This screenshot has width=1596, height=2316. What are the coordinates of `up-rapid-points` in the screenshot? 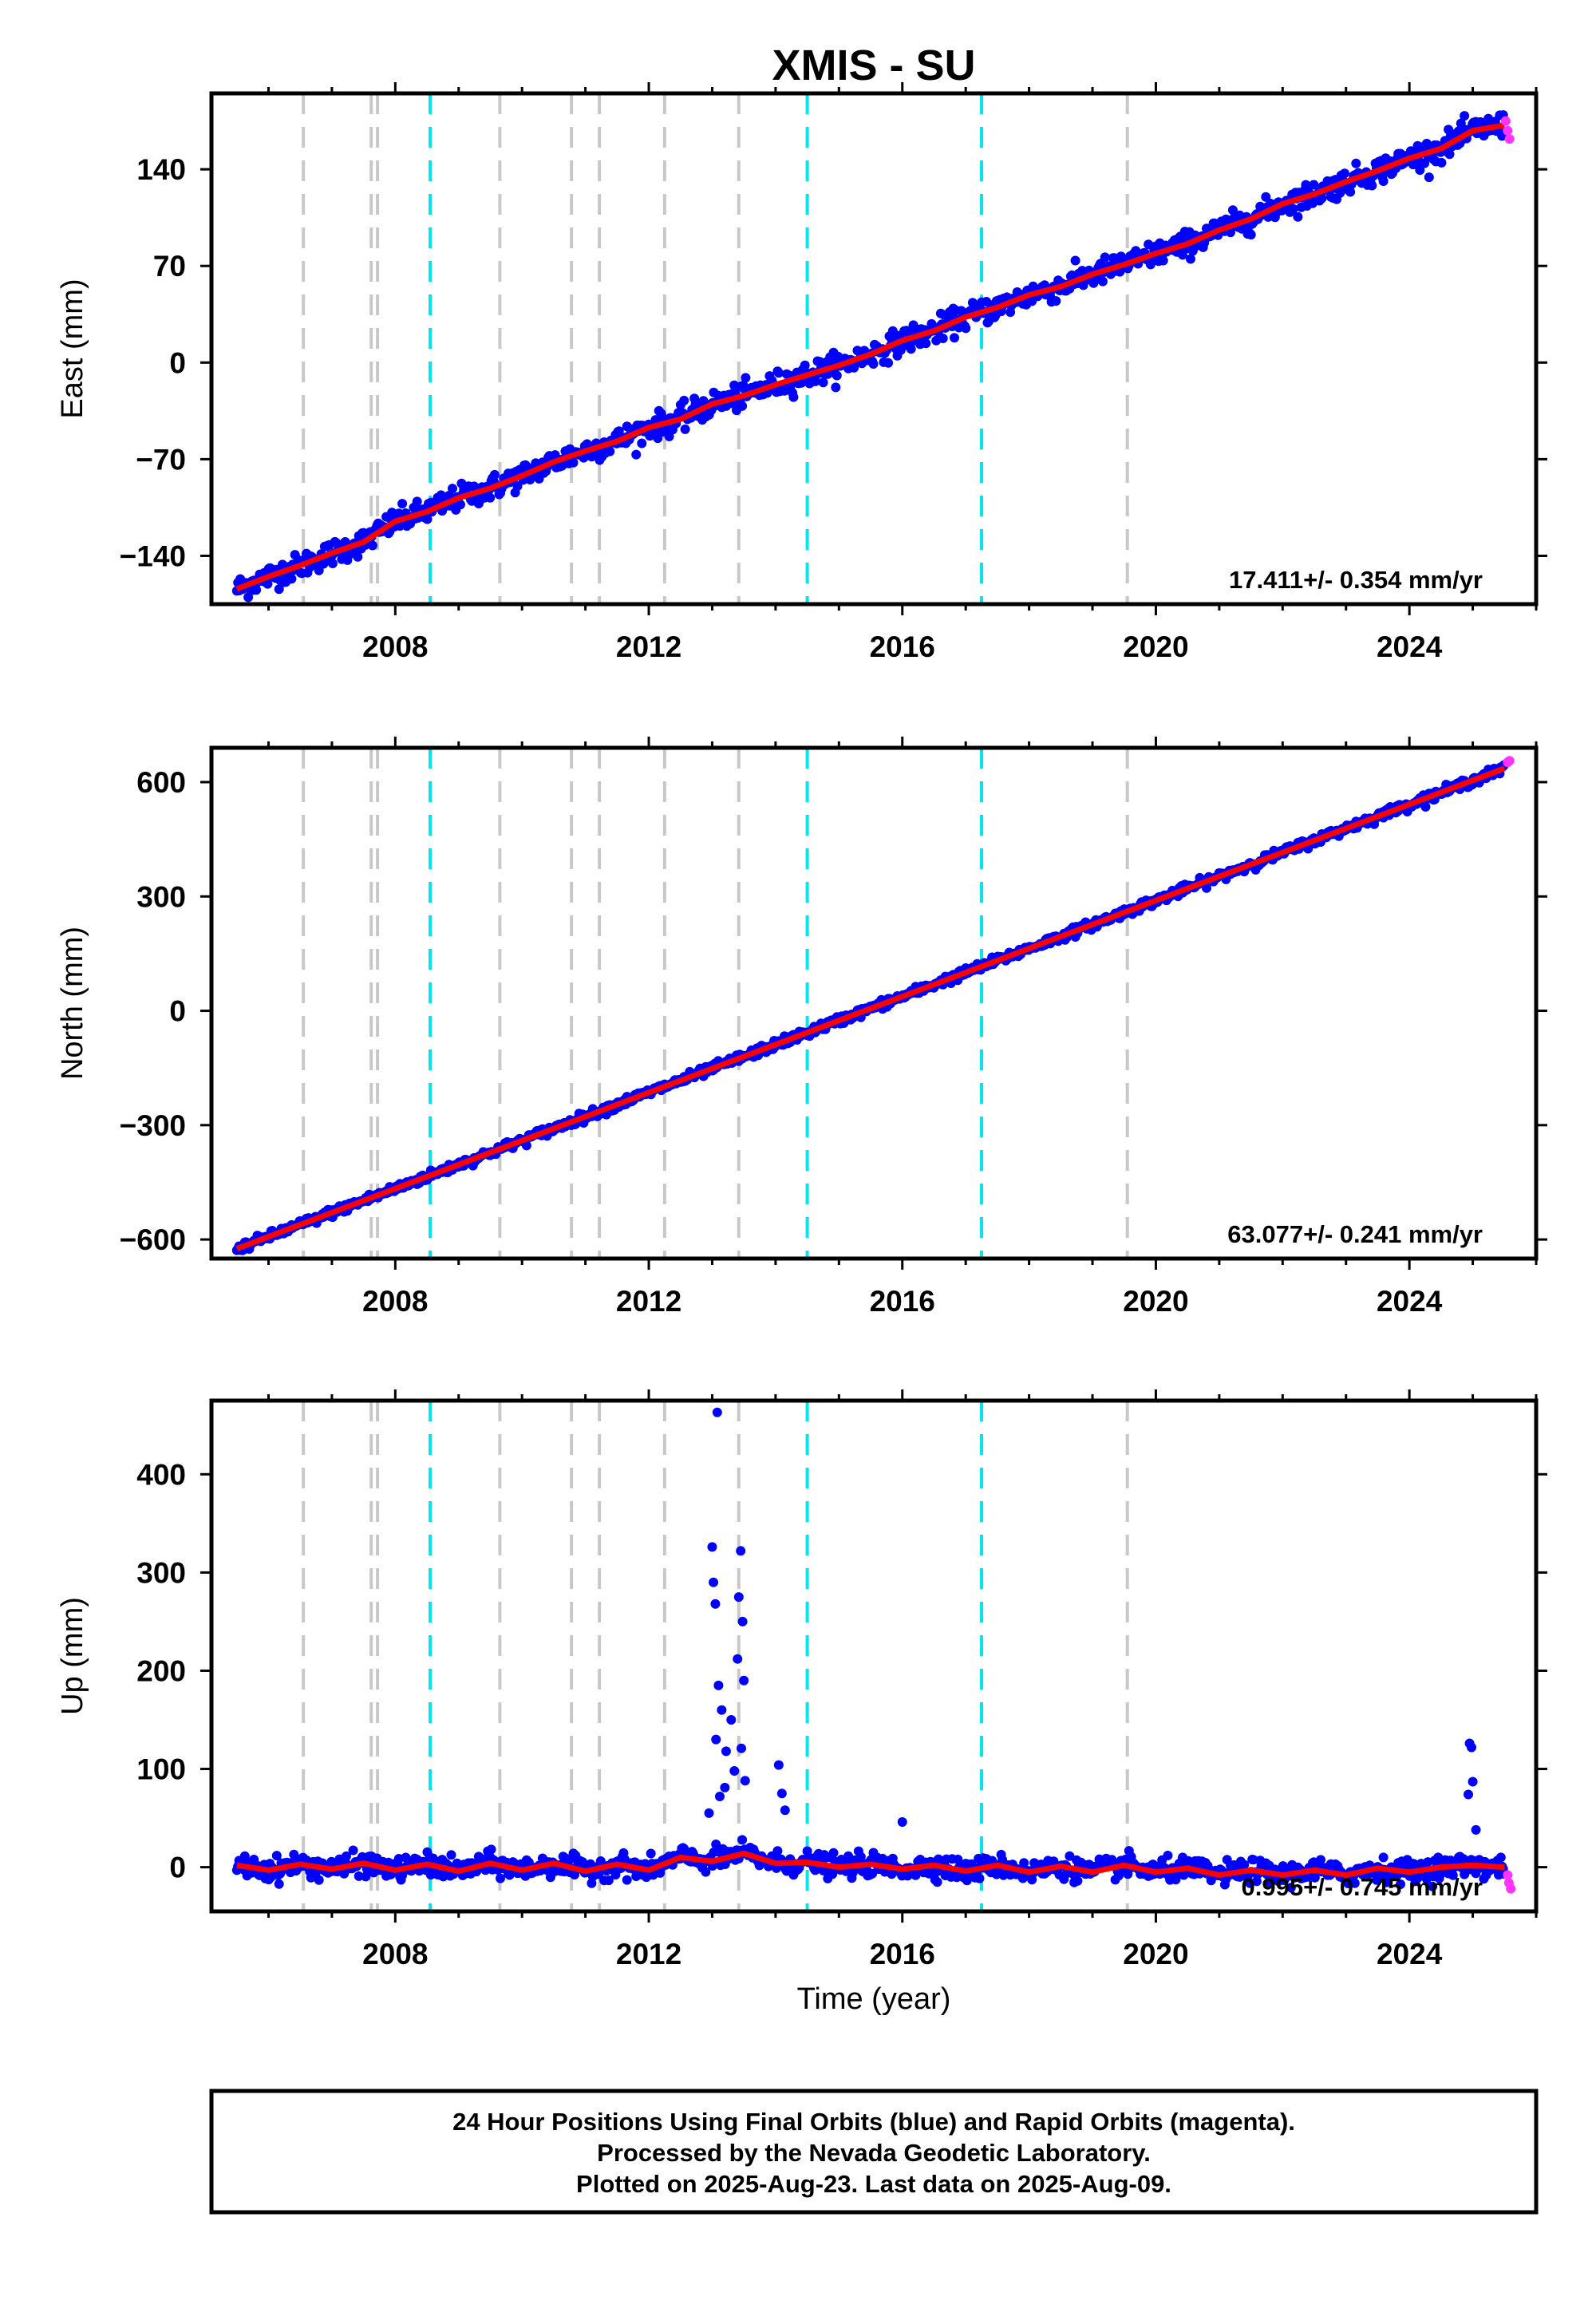 It's located at (1509, 1882).